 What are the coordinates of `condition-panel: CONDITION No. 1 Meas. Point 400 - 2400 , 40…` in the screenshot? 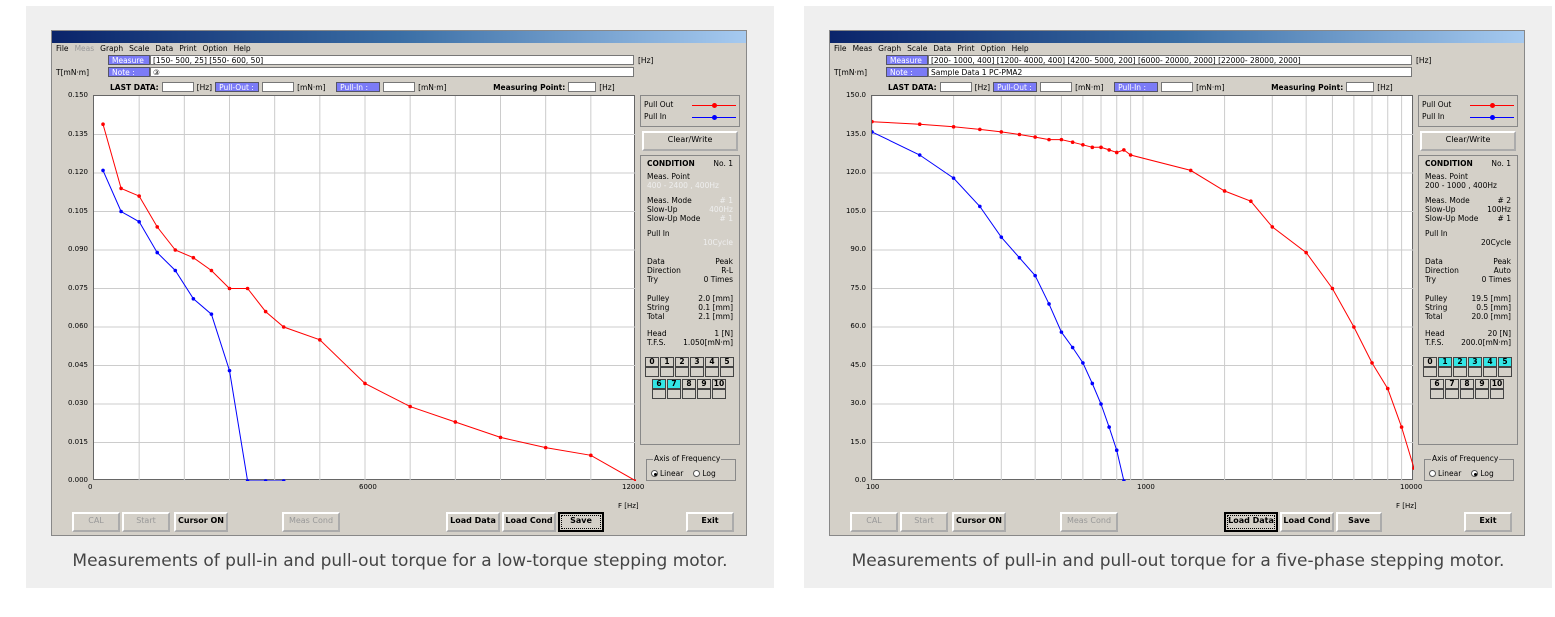 It's located at (690, 300).